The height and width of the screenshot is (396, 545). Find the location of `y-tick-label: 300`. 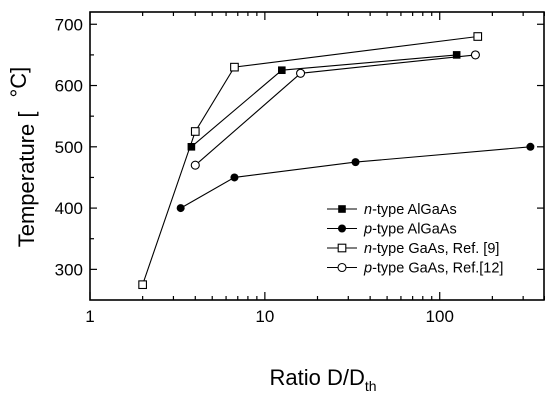

y-tick-label: 300 is located at coordinates (69, 269).